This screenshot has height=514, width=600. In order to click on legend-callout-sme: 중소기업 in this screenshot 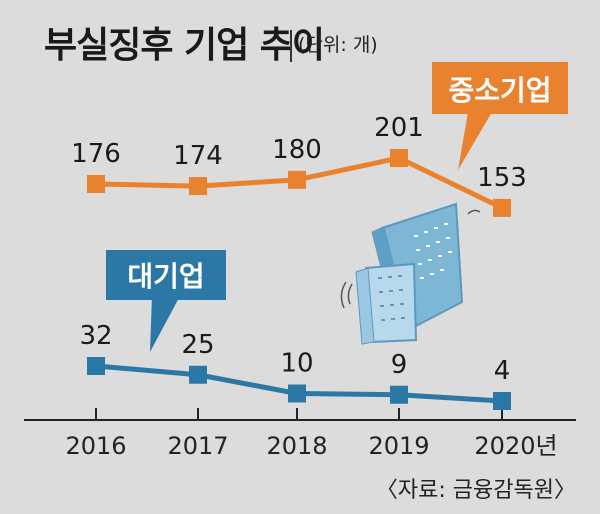, I will do `click(500, 116)`.